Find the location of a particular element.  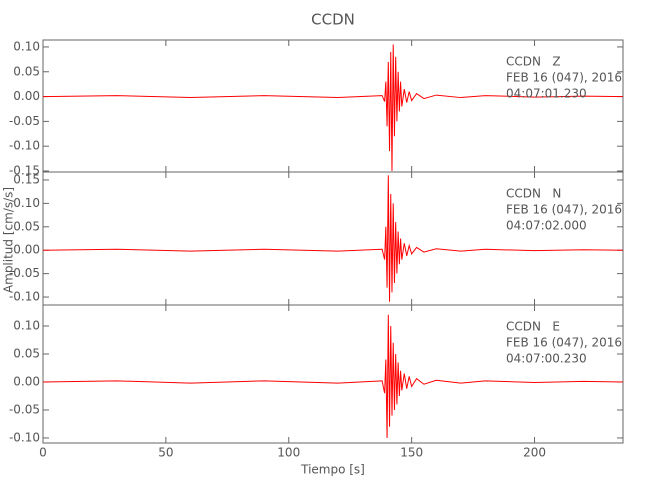

x-tick-label: 150 is located at coordinates (411, 453).